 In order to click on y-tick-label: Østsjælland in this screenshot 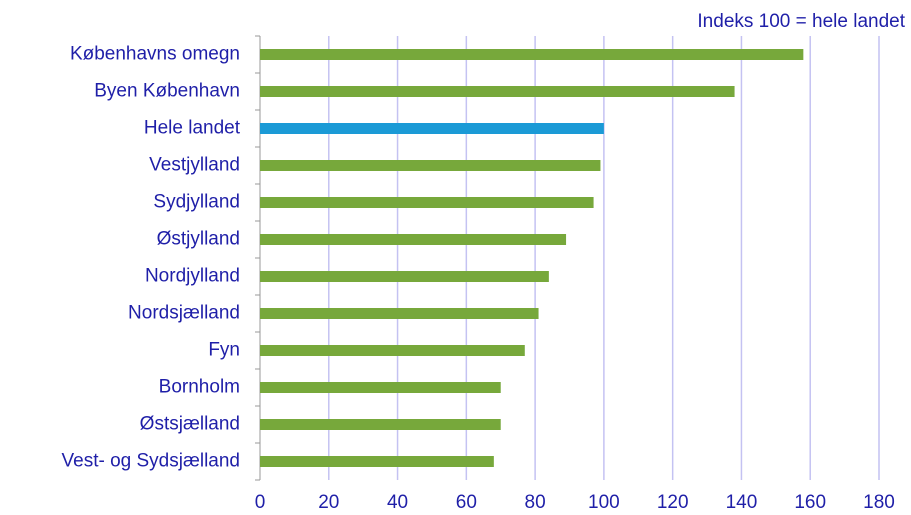, I will do `click(190, 424)`.